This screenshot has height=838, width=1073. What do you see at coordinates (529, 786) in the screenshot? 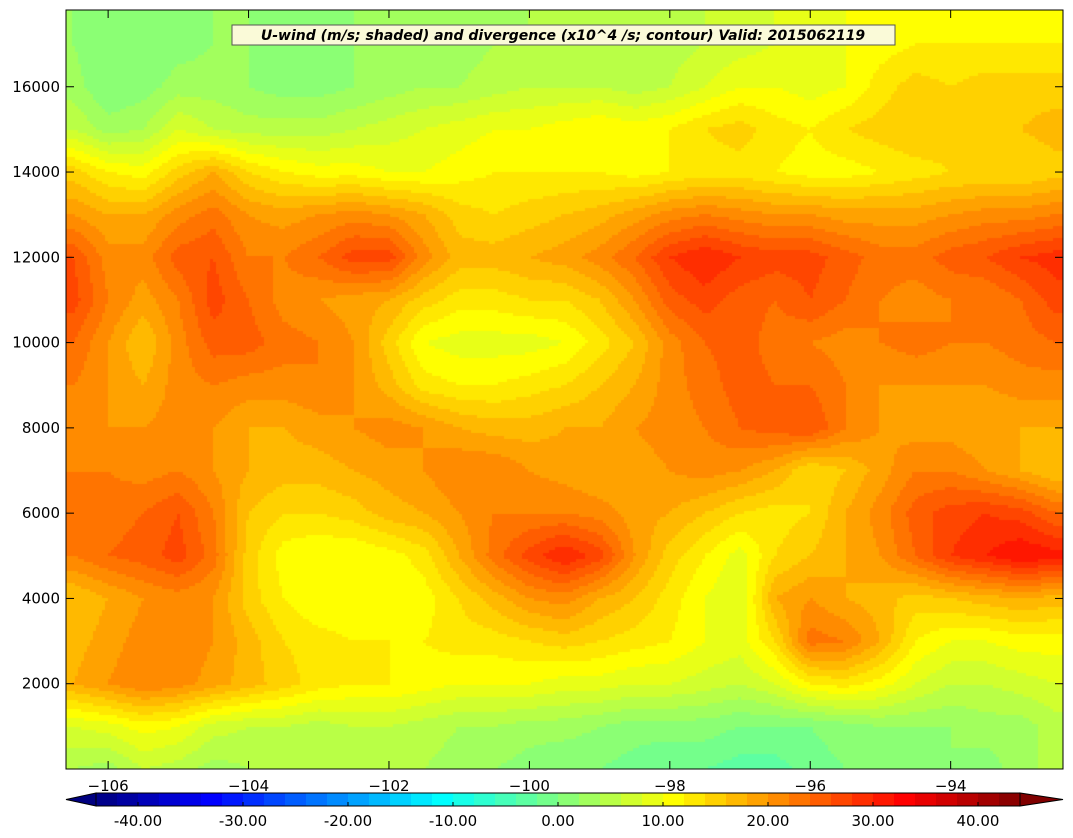
I see `x-tick-label: −100` at bounding box center [529, 786].